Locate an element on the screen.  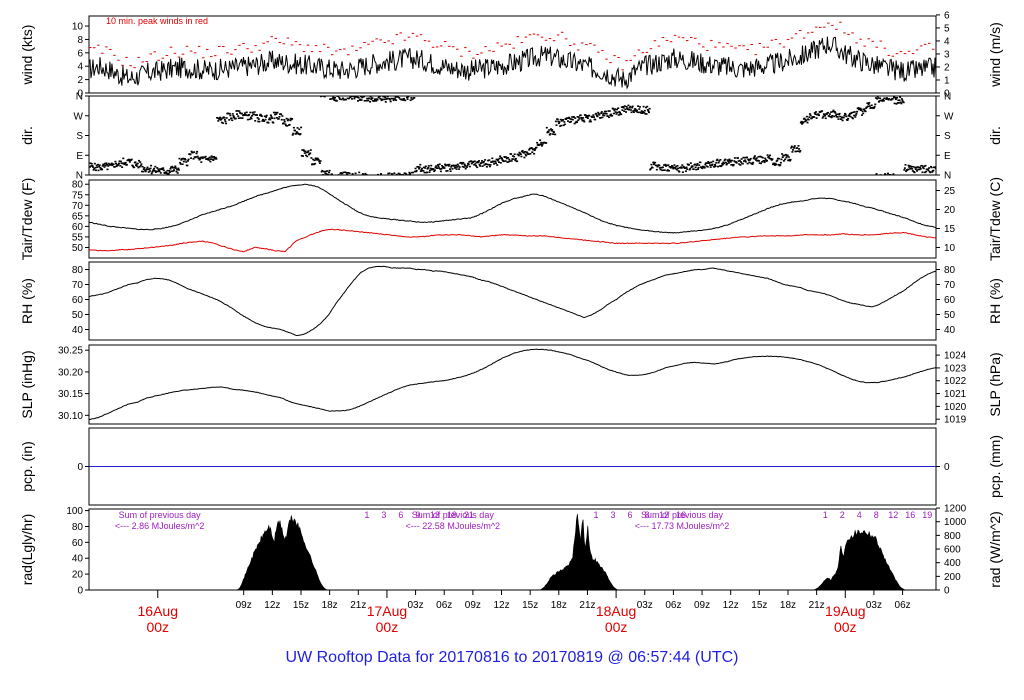
plot-area is located at coordinates (512, 551).